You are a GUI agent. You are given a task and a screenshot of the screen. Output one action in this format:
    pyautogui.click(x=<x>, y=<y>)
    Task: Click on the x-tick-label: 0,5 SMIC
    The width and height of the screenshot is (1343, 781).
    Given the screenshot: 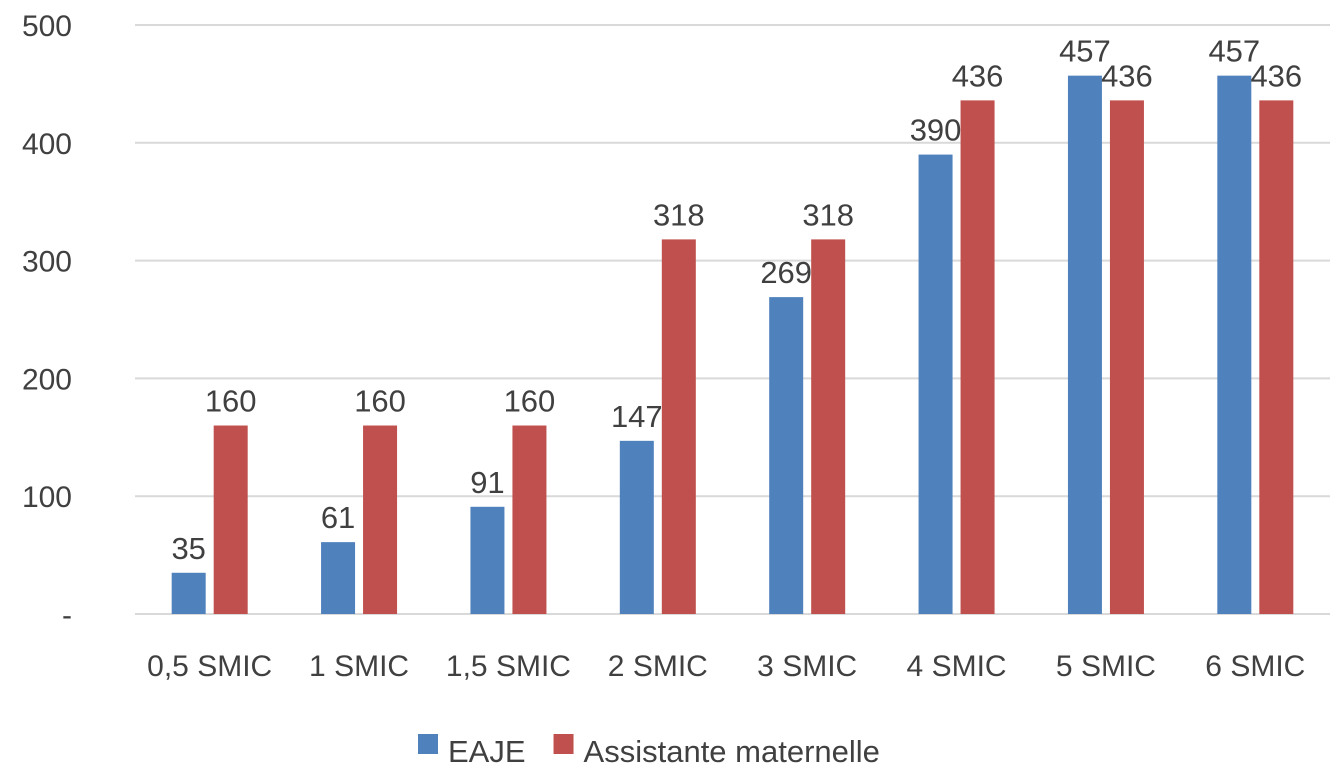 What is the action you would take?
    pyautogui.click(x=209, y=666)
    